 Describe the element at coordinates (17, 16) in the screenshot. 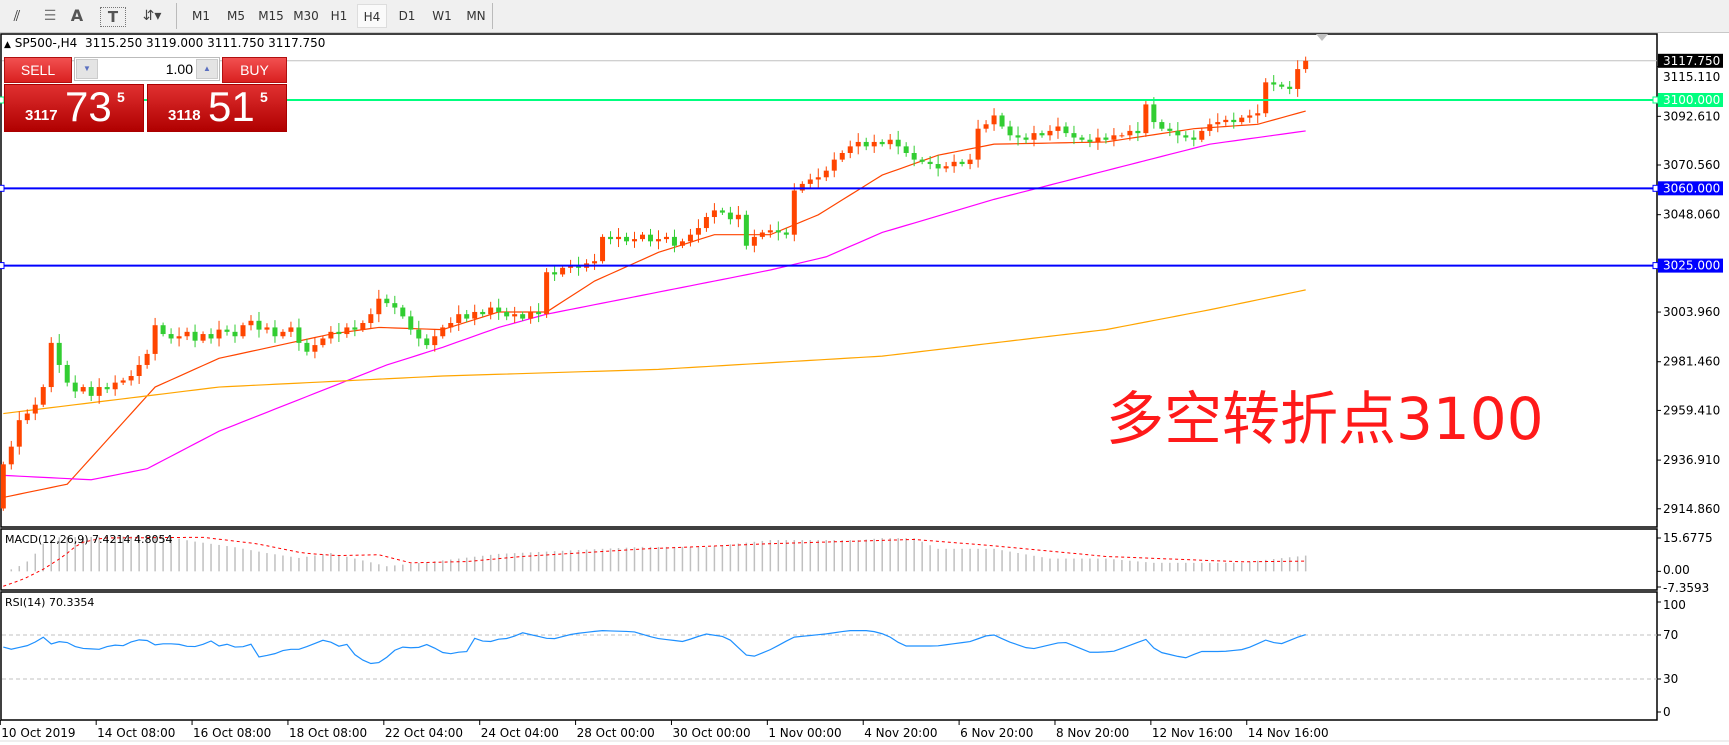

I see `fibonacci-expansion-icon: ⫽` at that location.